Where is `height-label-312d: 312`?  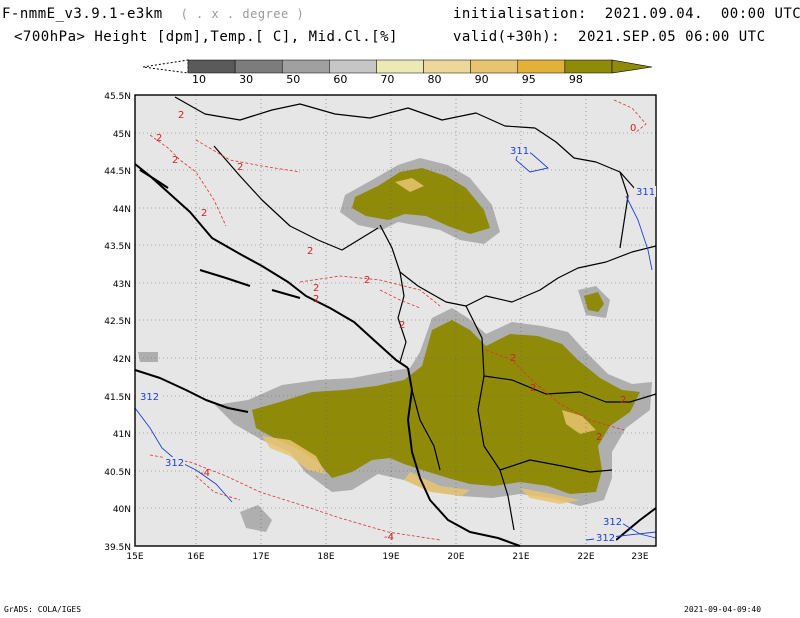 height-label-312d: 312 is located at coordinates (605, 538).